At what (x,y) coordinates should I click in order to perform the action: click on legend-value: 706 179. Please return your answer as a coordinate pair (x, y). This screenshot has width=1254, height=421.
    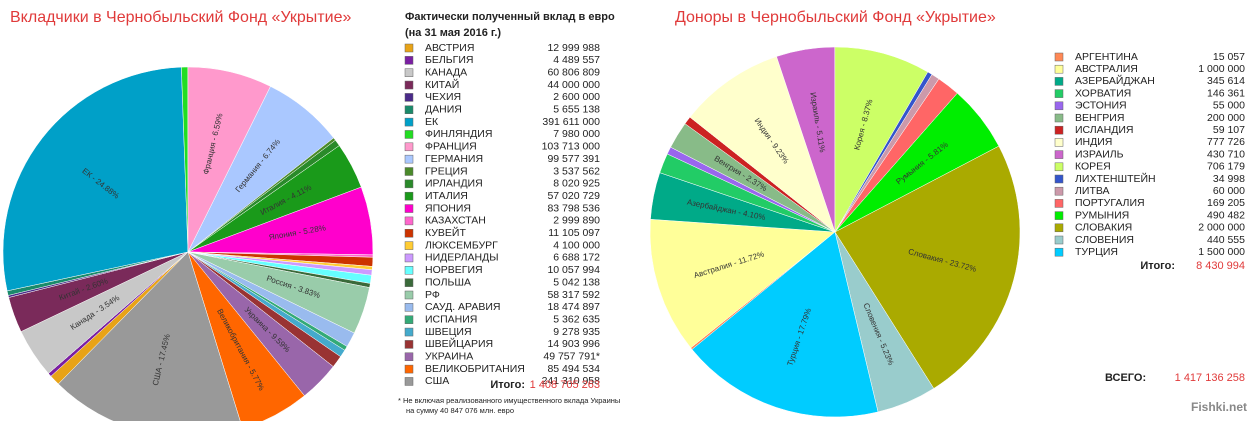
    Looking at the image, I should click on (1226, 167).